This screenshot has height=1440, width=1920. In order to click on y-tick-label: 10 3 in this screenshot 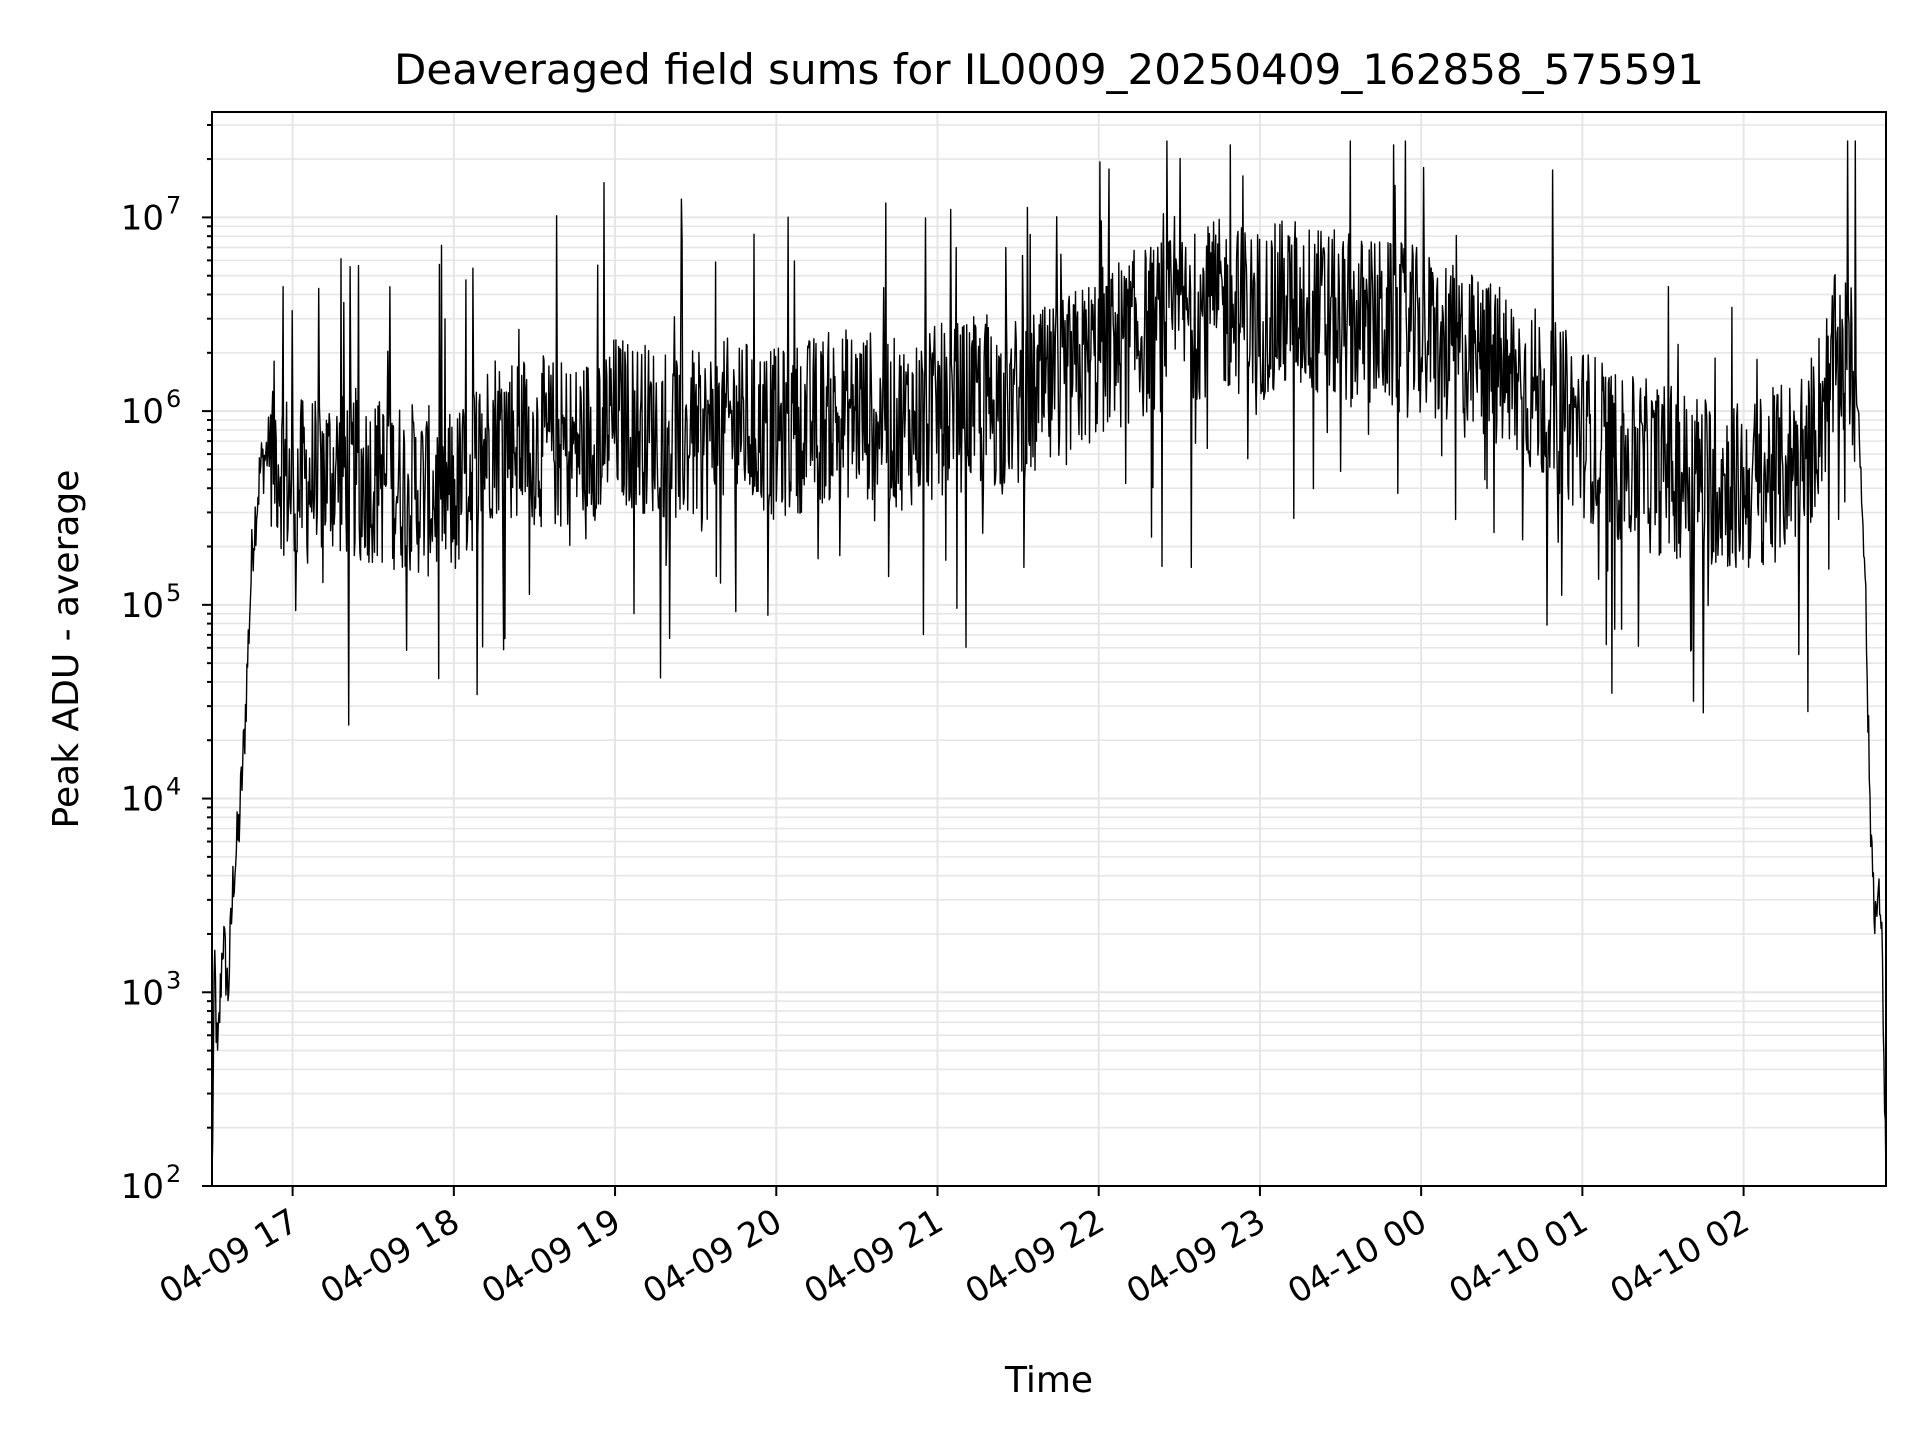, I will do `click(151, 989)`.